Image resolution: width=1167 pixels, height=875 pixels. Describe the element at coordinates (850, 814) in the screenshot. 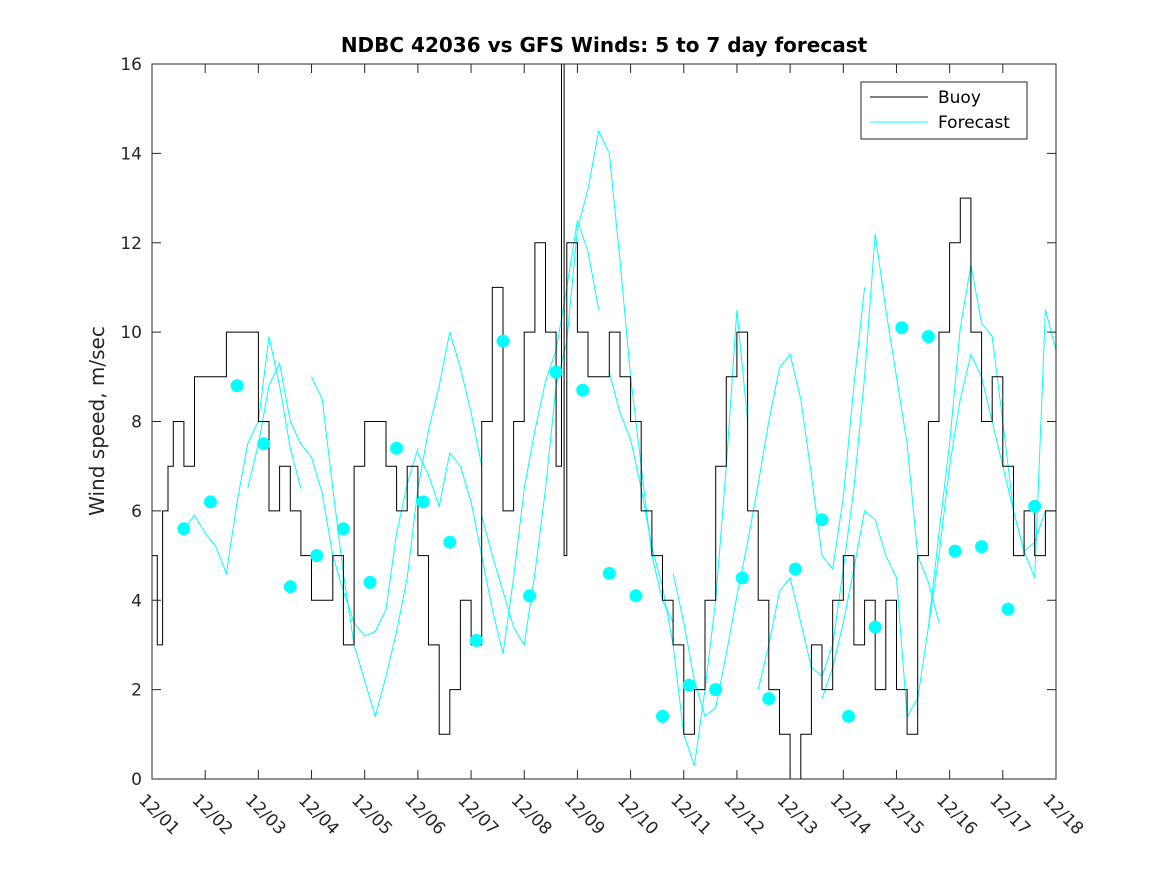

I see `x-tick-label: 12/14` at that location.